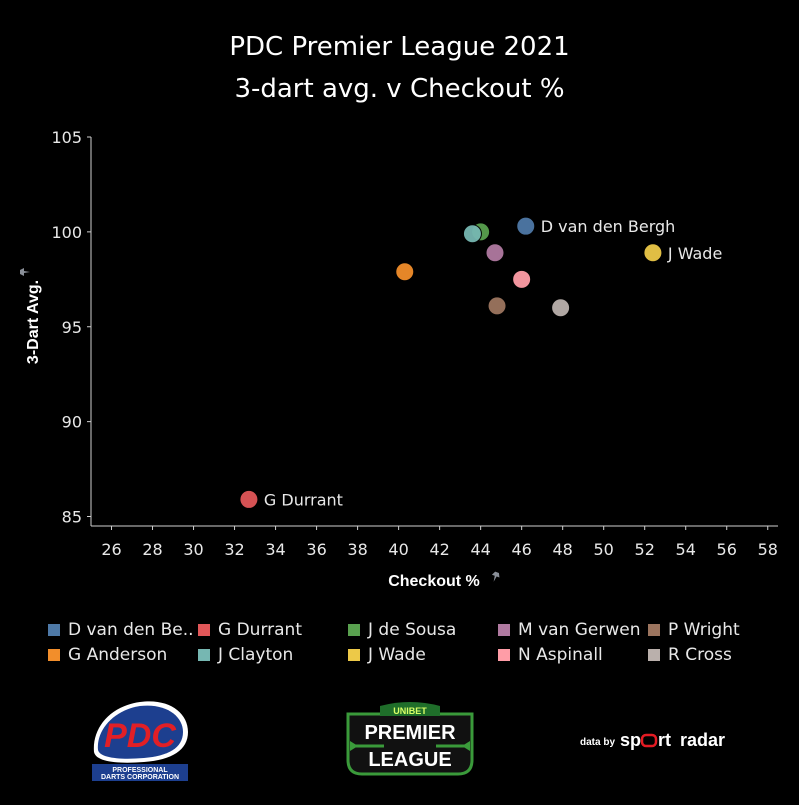 The height and width of the screenshot is (805, 799). Describe the element at coordinates (562, 549) in the screenshot. I see `x-tick-label: 48` at that location.